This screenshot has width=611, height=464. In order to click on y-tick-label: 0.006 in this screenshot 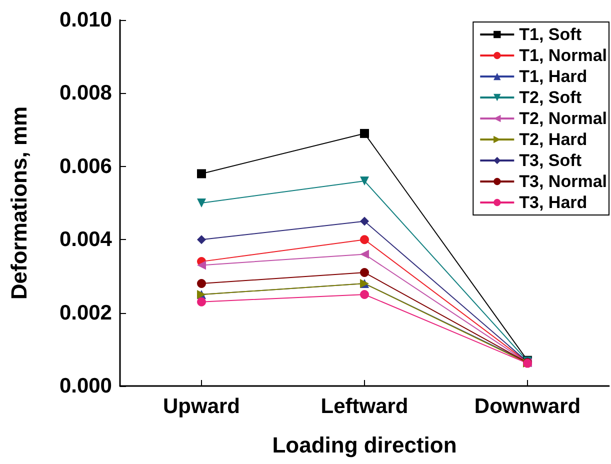, I will do `click(85, 166)`.